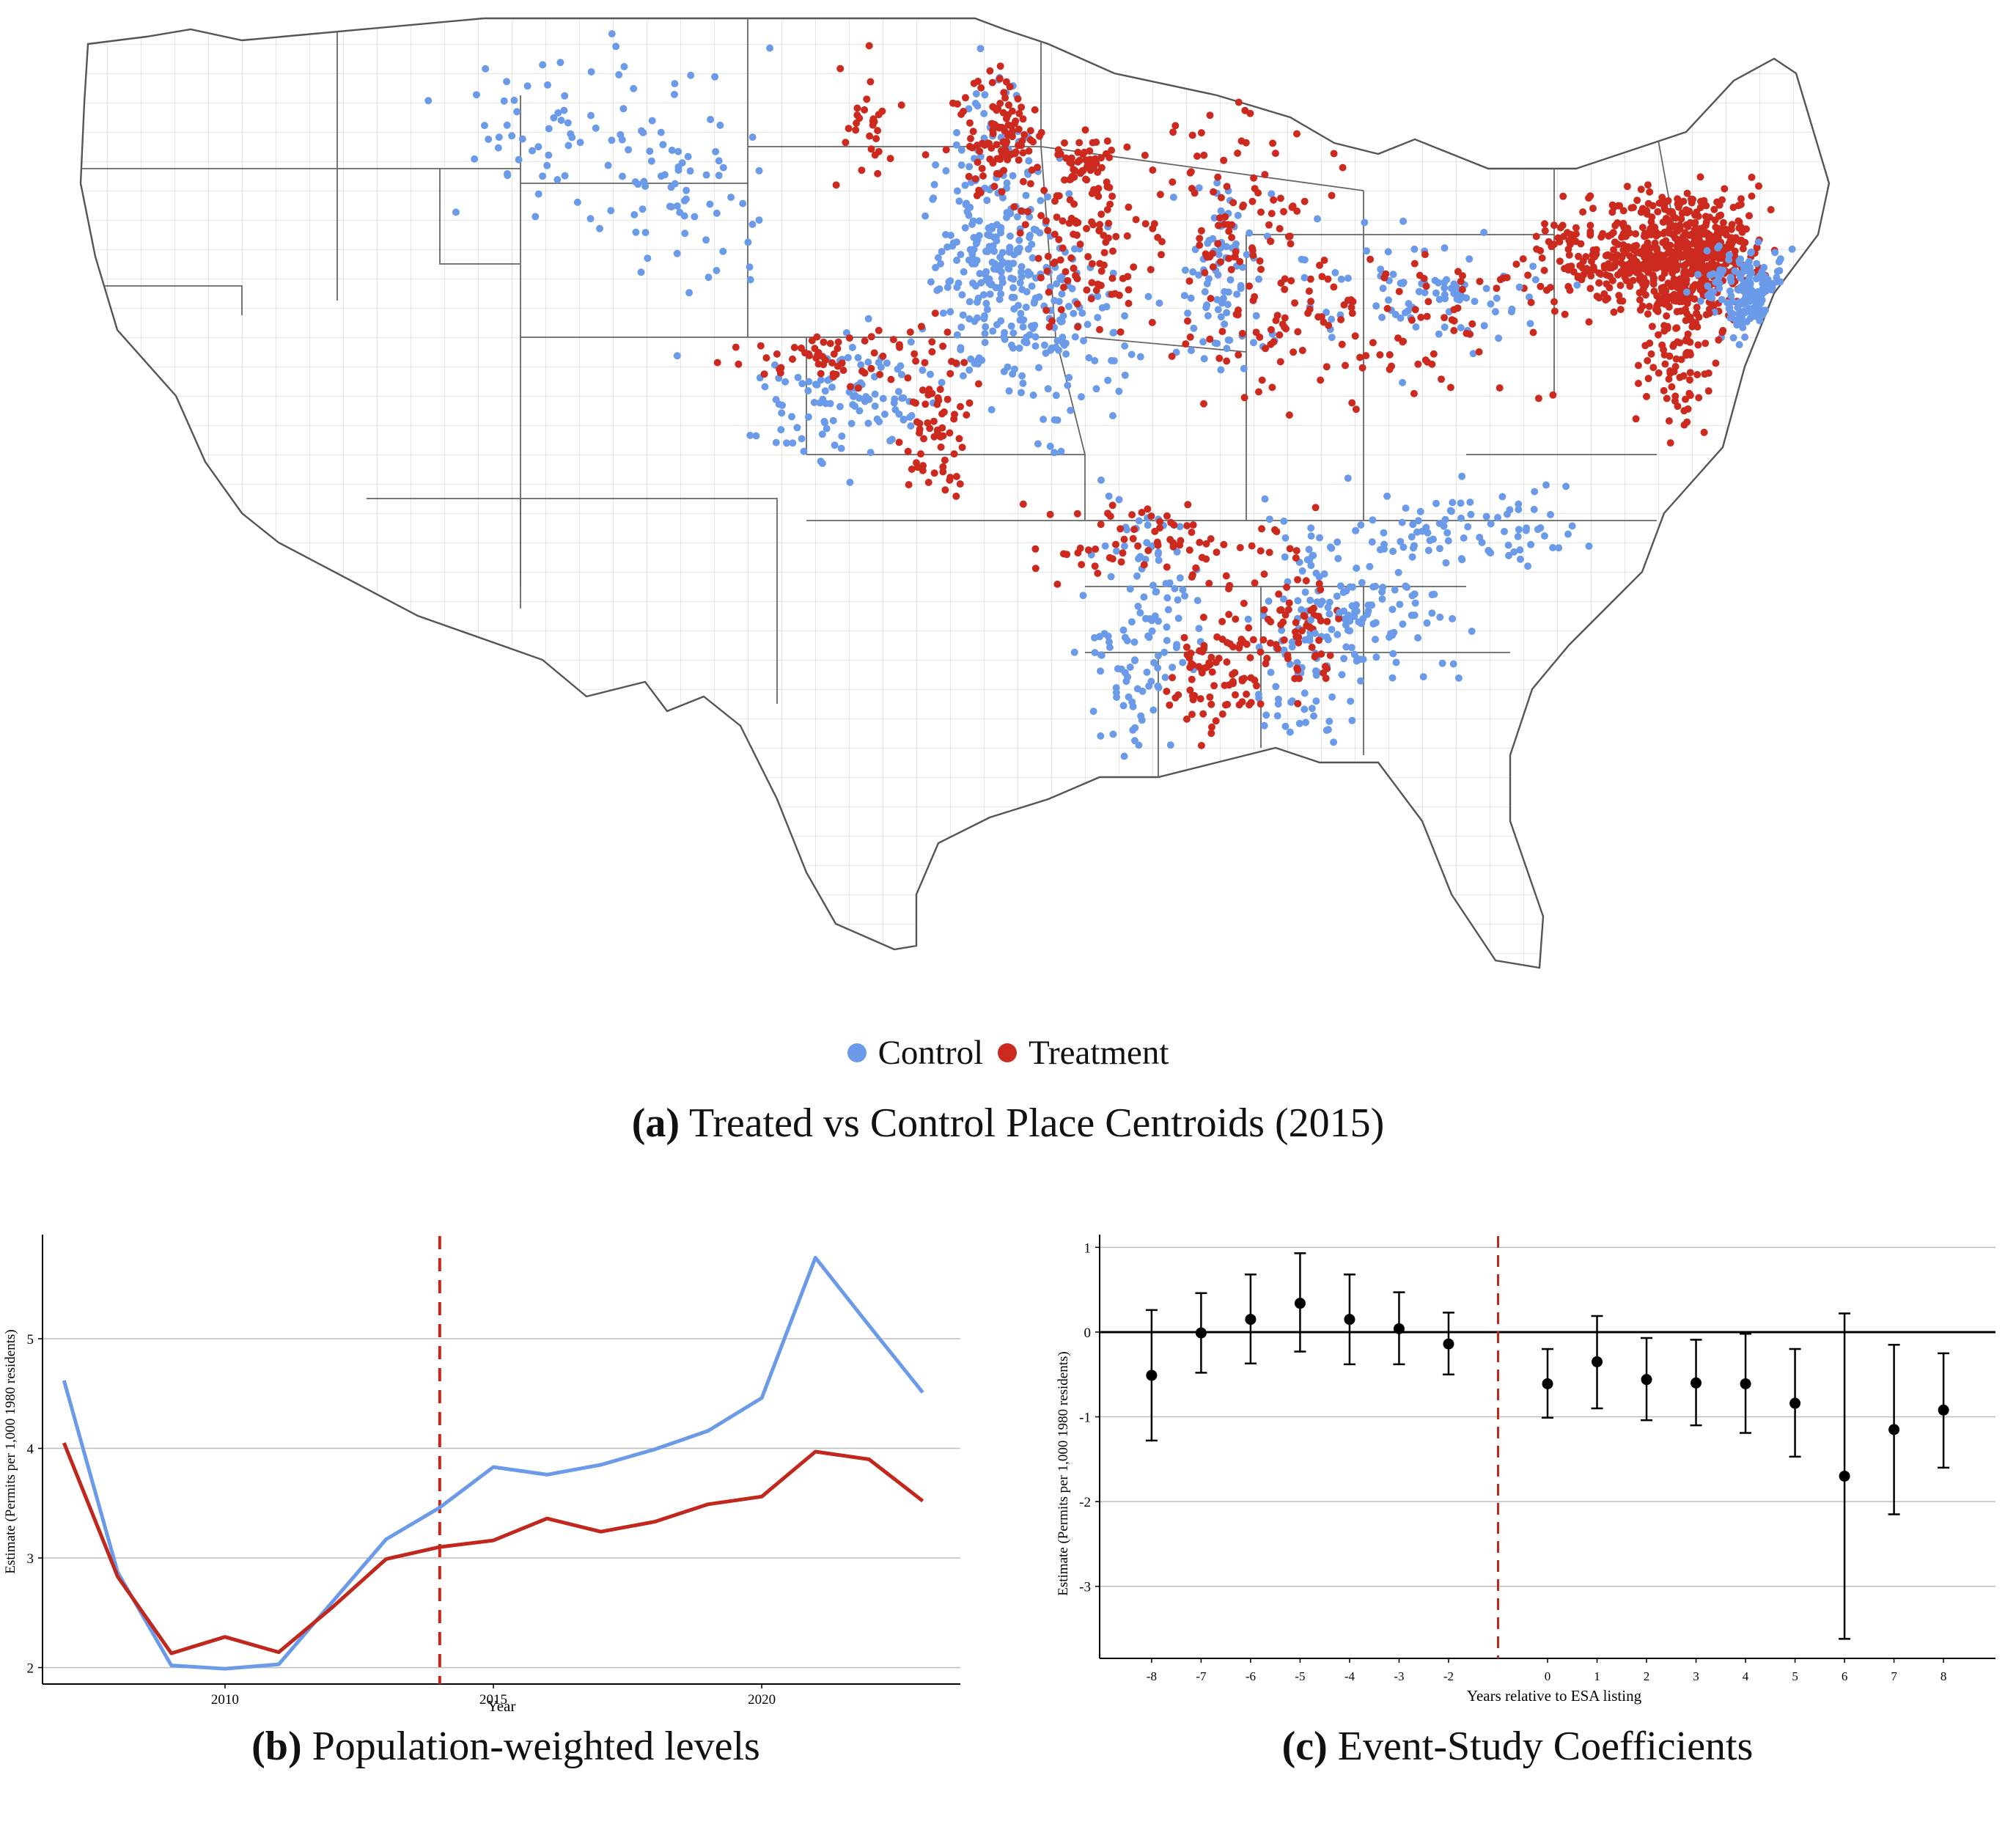 Image resolution: width=2016 pixels, height=1838 pixels. I want to click on y-tick-label: -2, so click(1085, 1503).